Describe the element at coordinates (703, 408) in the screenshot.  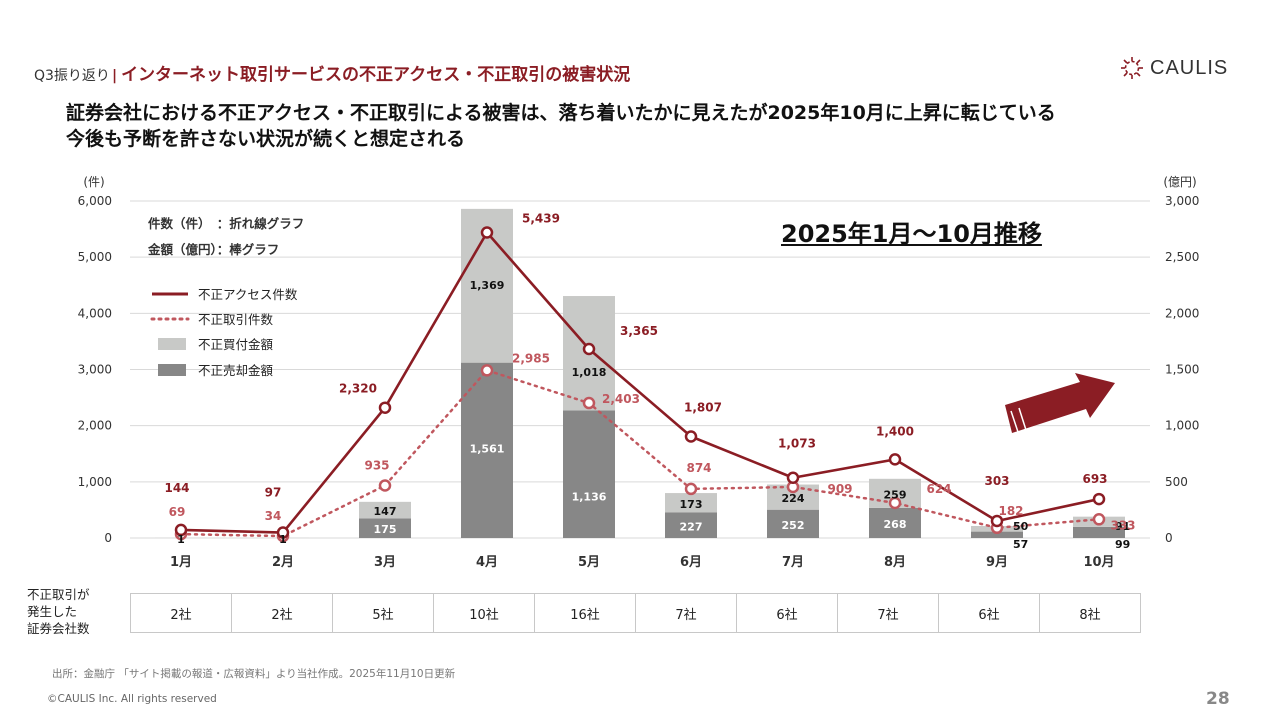
I see `line-label-access: 1,807` at that location.